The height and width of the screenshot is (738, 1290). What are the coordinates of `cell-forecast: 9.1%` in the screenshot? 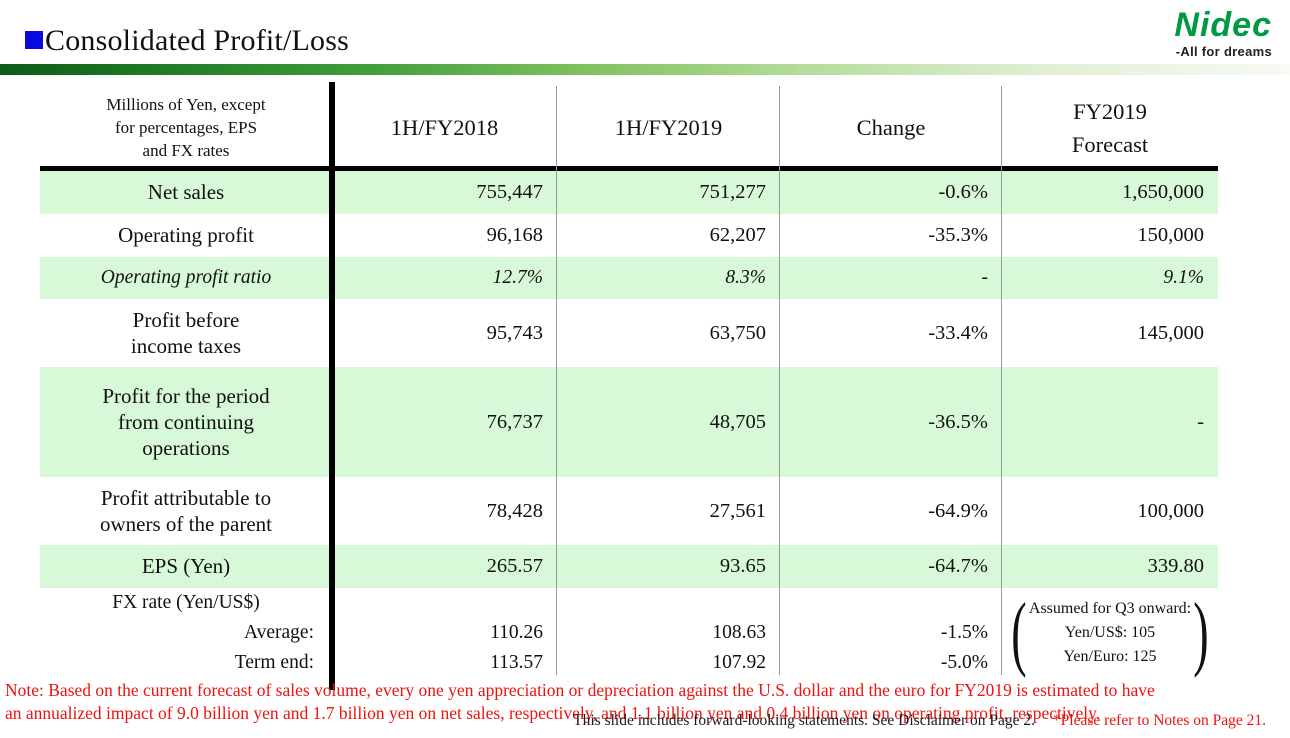 It's located at (1183, 277).